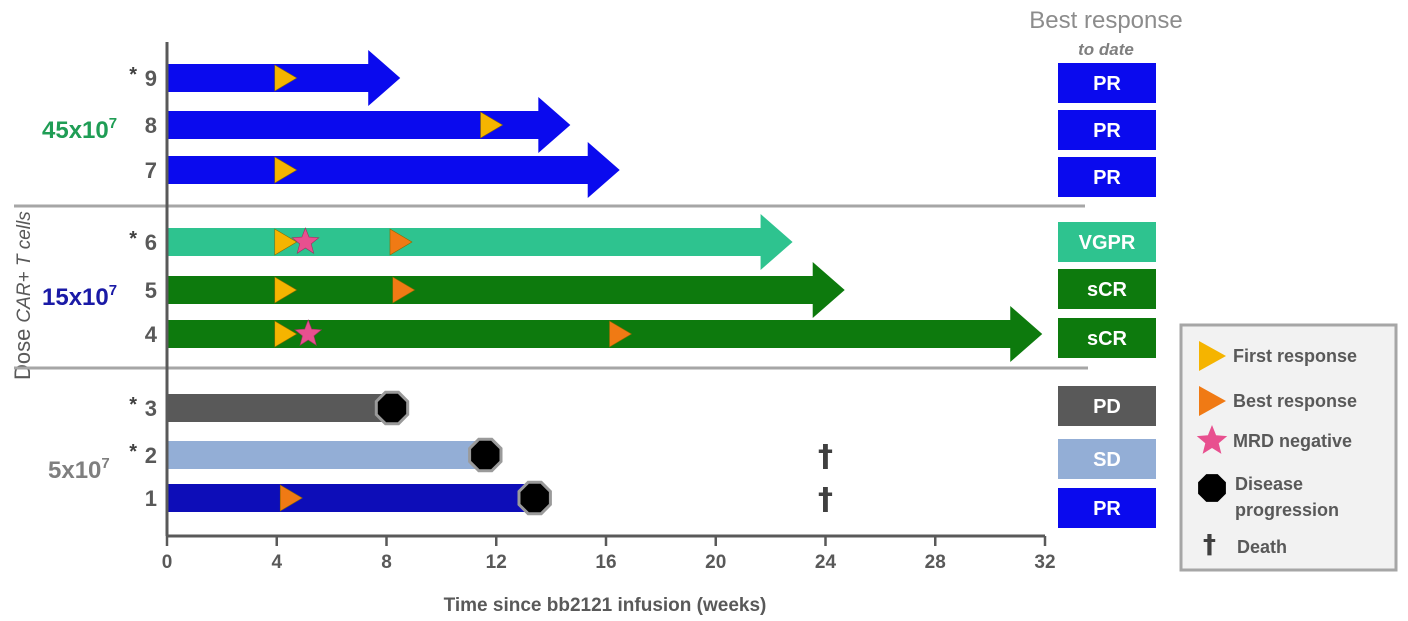 The image size is (1408, 621). I want to click on x-tick-label: 16, so click(605, 562).